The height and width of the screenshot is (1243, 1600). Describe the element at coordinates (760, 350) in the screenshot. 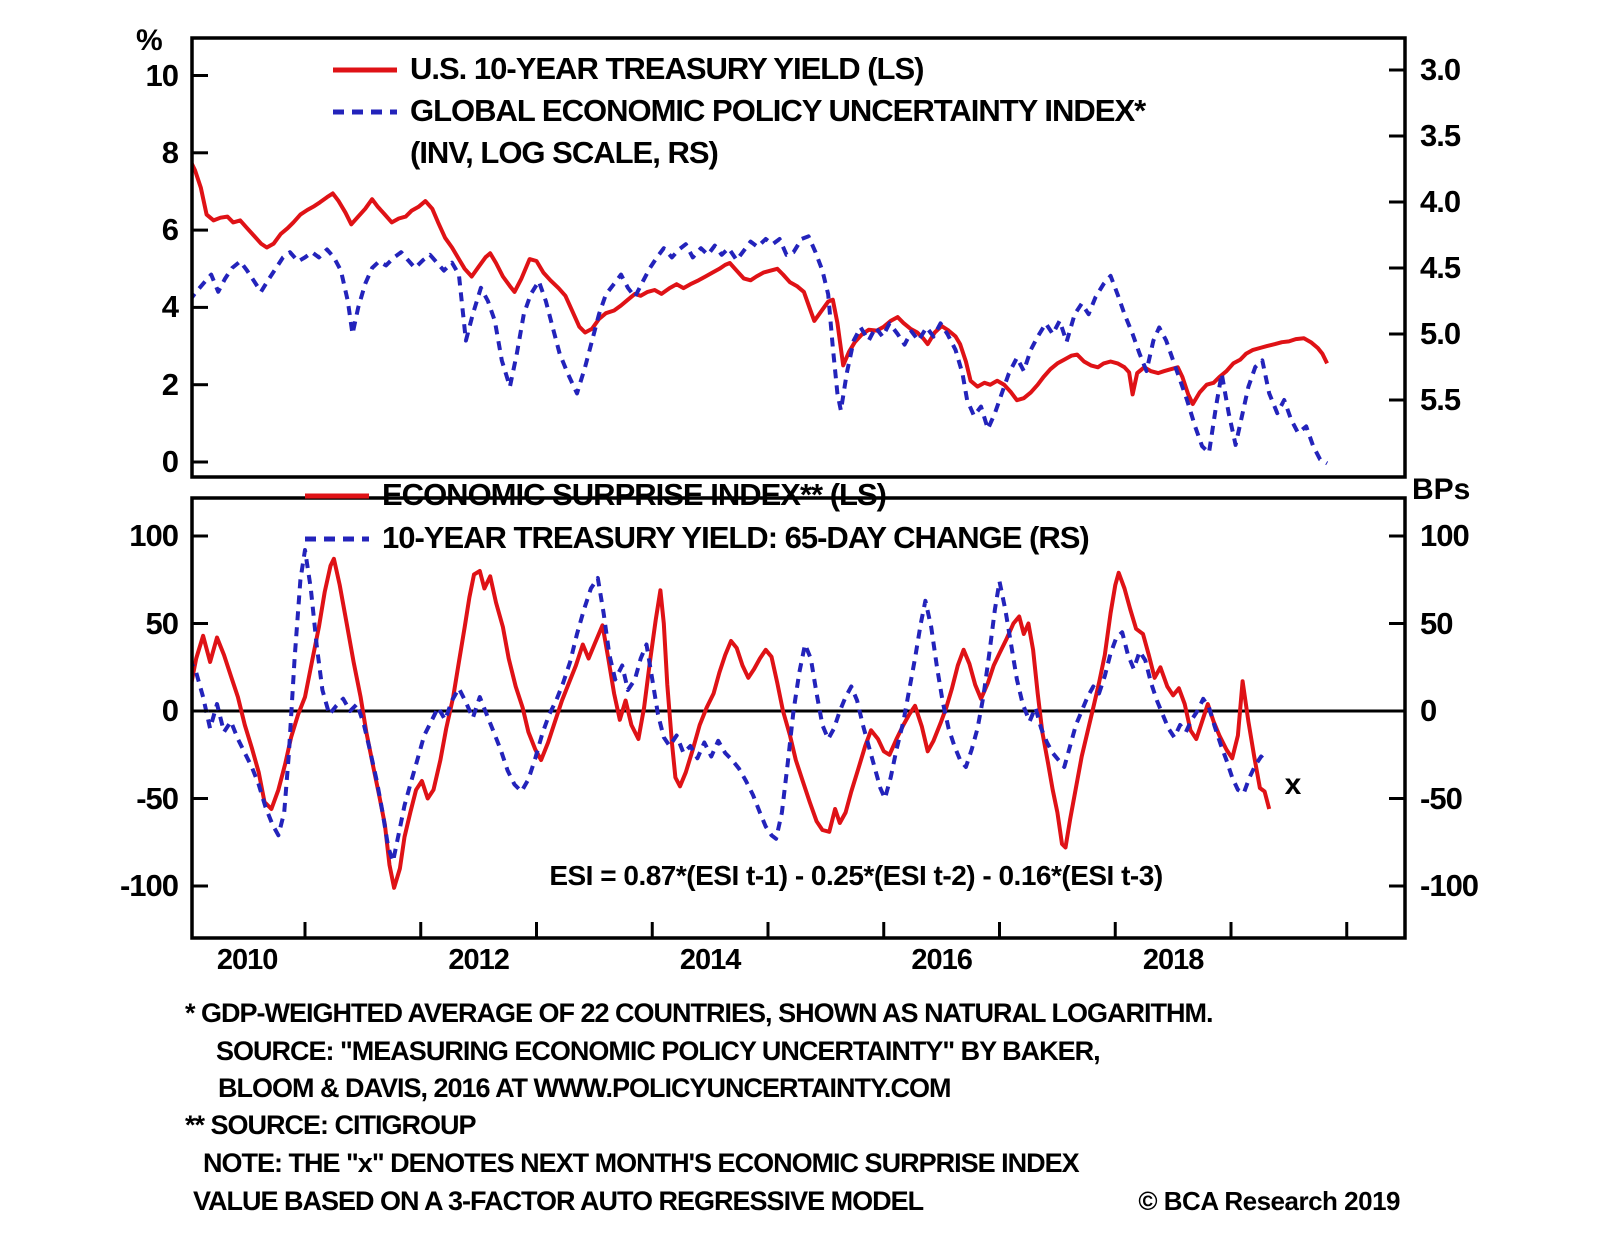

I see `top-blue-uncertainty-index-line` at that location.